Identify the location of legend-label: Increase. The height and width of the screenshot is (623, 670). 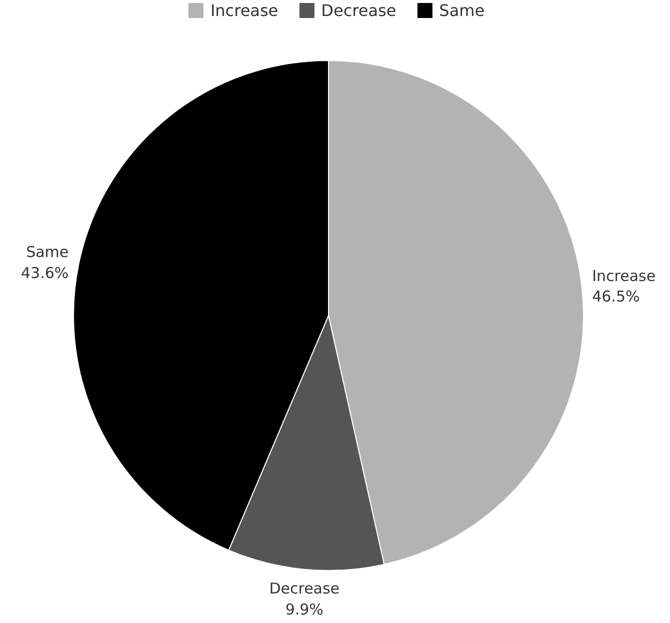
(244, 10).